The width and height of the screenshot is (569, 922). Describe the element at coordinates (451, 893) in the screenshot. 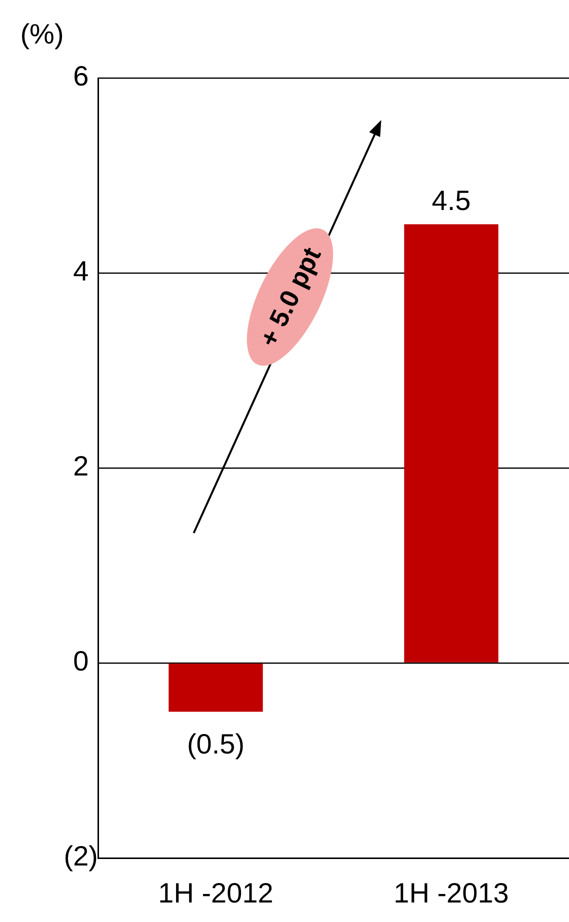

I see `x-tick-label: 1H -2013` at that location.